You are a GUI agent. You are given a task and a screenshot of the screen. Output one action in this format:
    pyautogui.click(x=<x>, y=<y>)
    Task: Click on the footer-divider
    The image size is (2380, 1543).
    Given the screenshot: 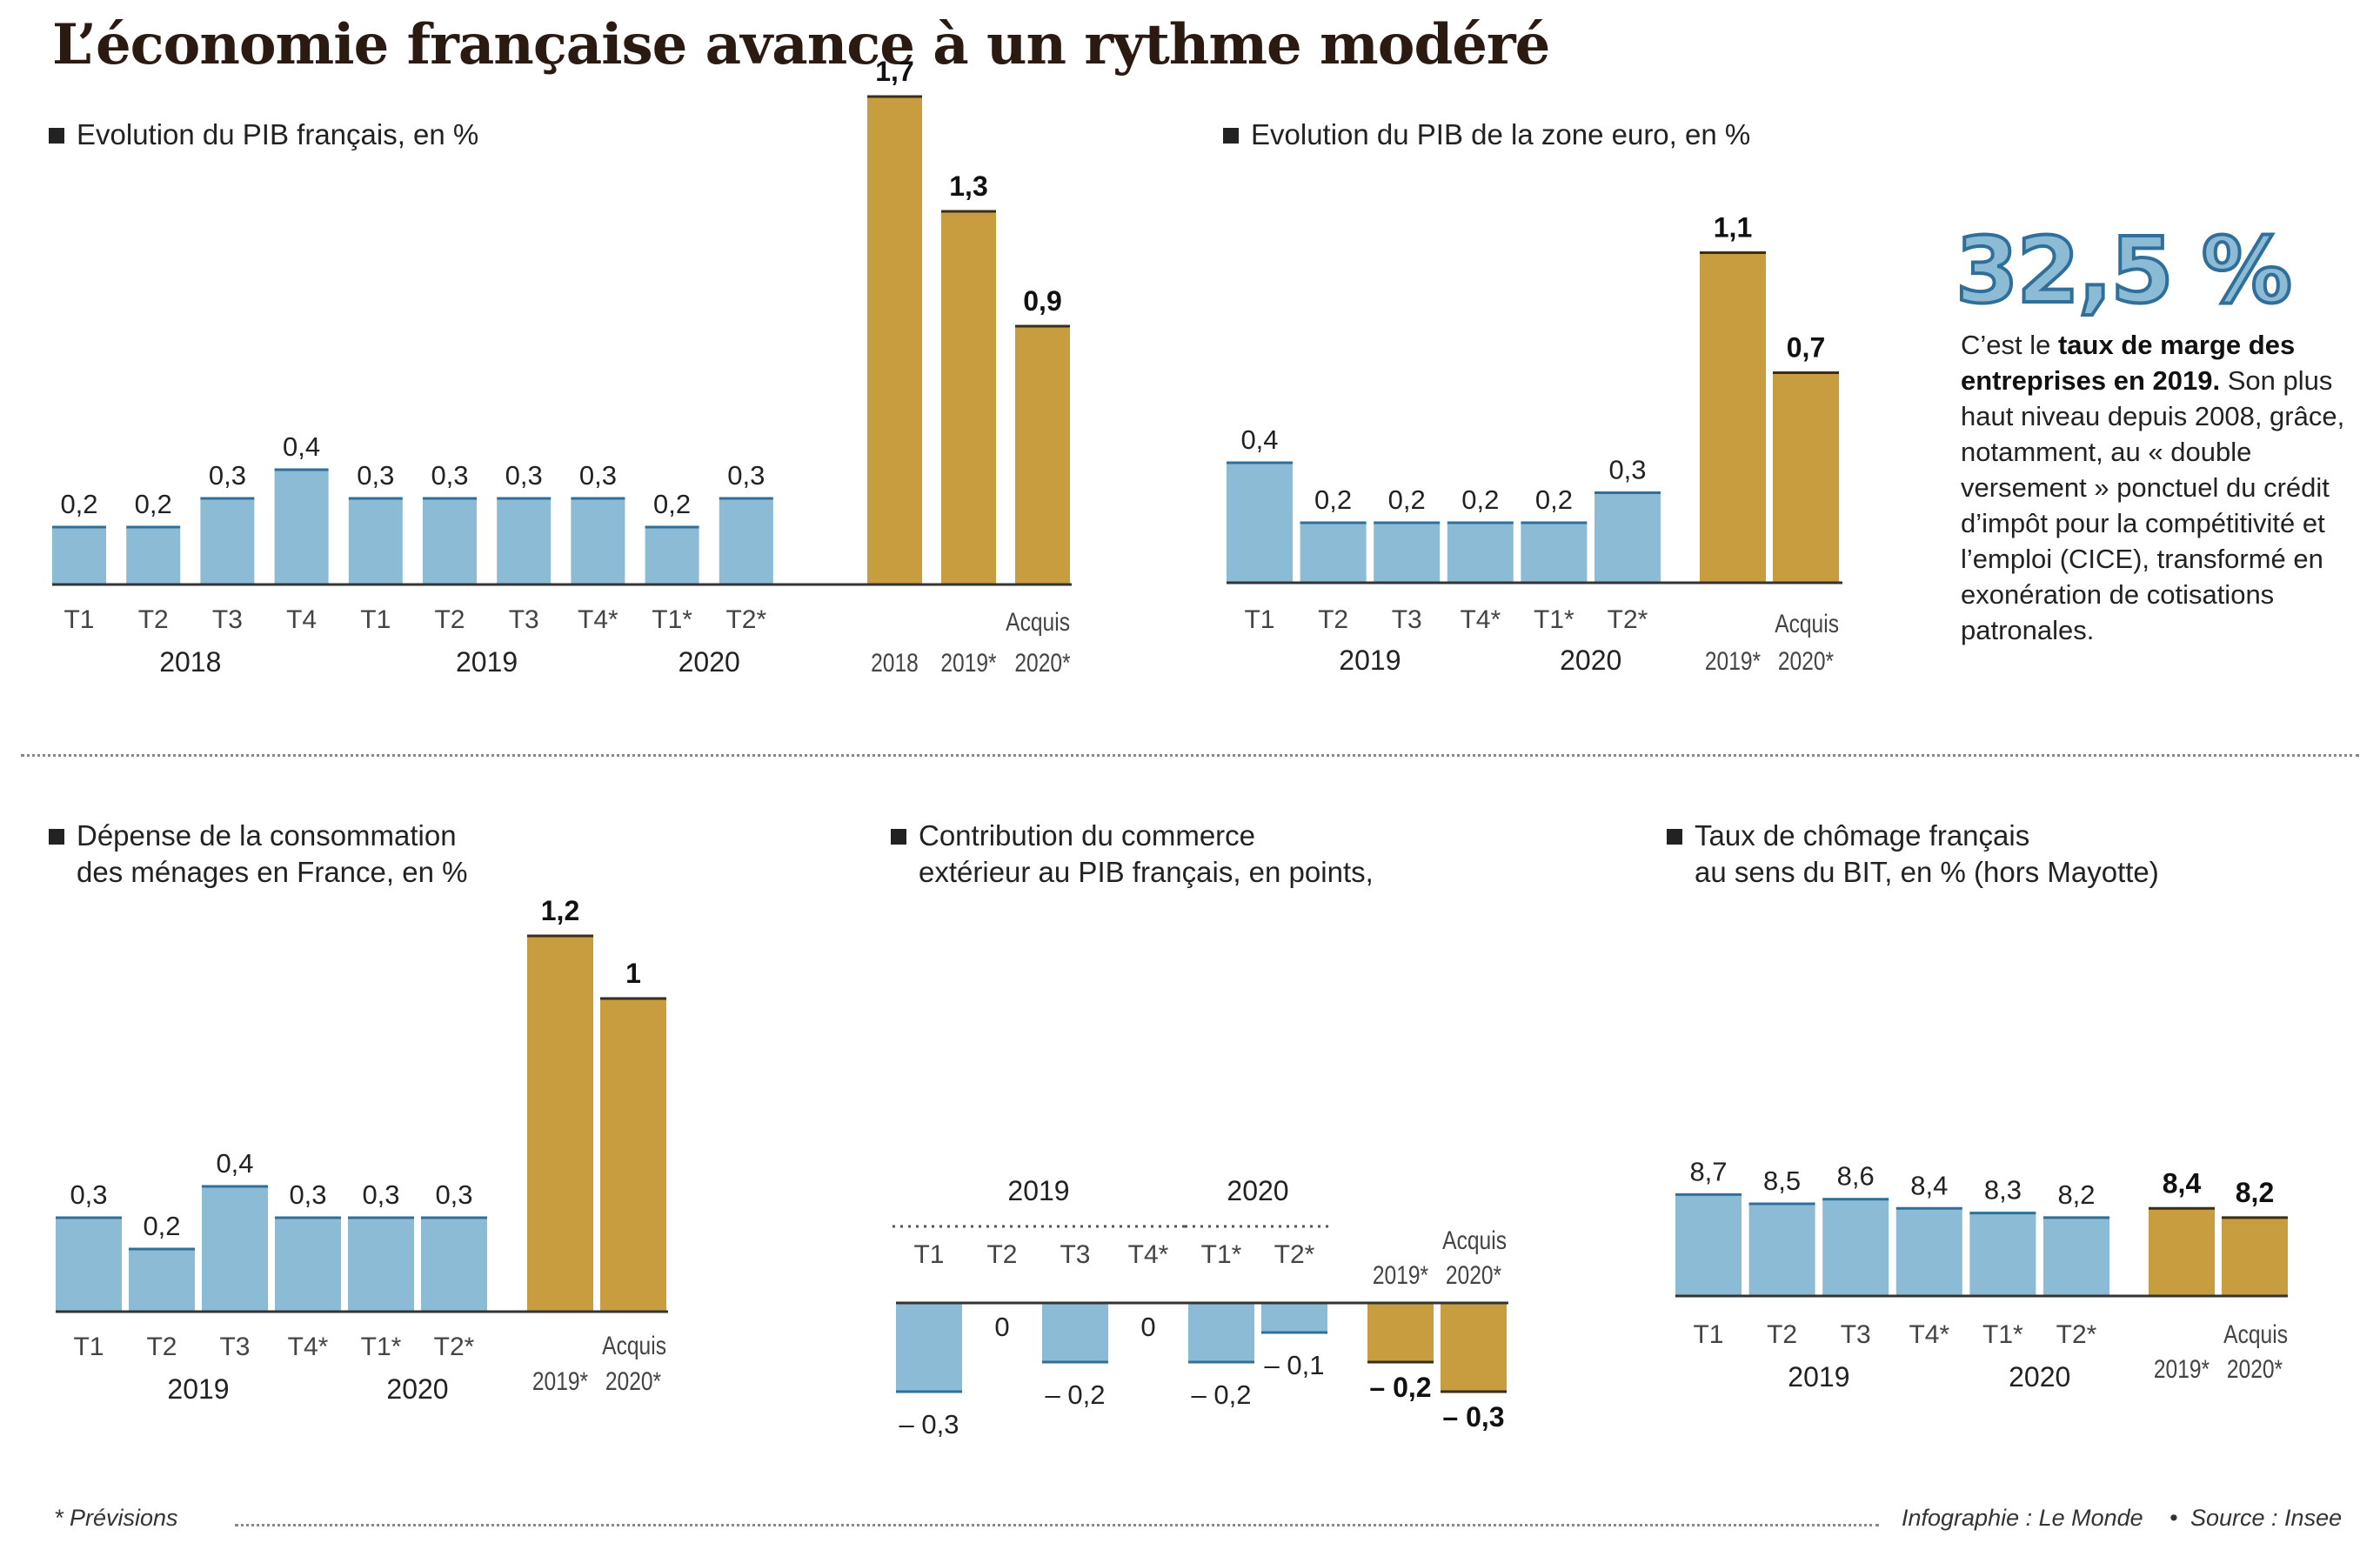 What is the action you would take?
    pyautogui.click(x=1057, y=1525)
    